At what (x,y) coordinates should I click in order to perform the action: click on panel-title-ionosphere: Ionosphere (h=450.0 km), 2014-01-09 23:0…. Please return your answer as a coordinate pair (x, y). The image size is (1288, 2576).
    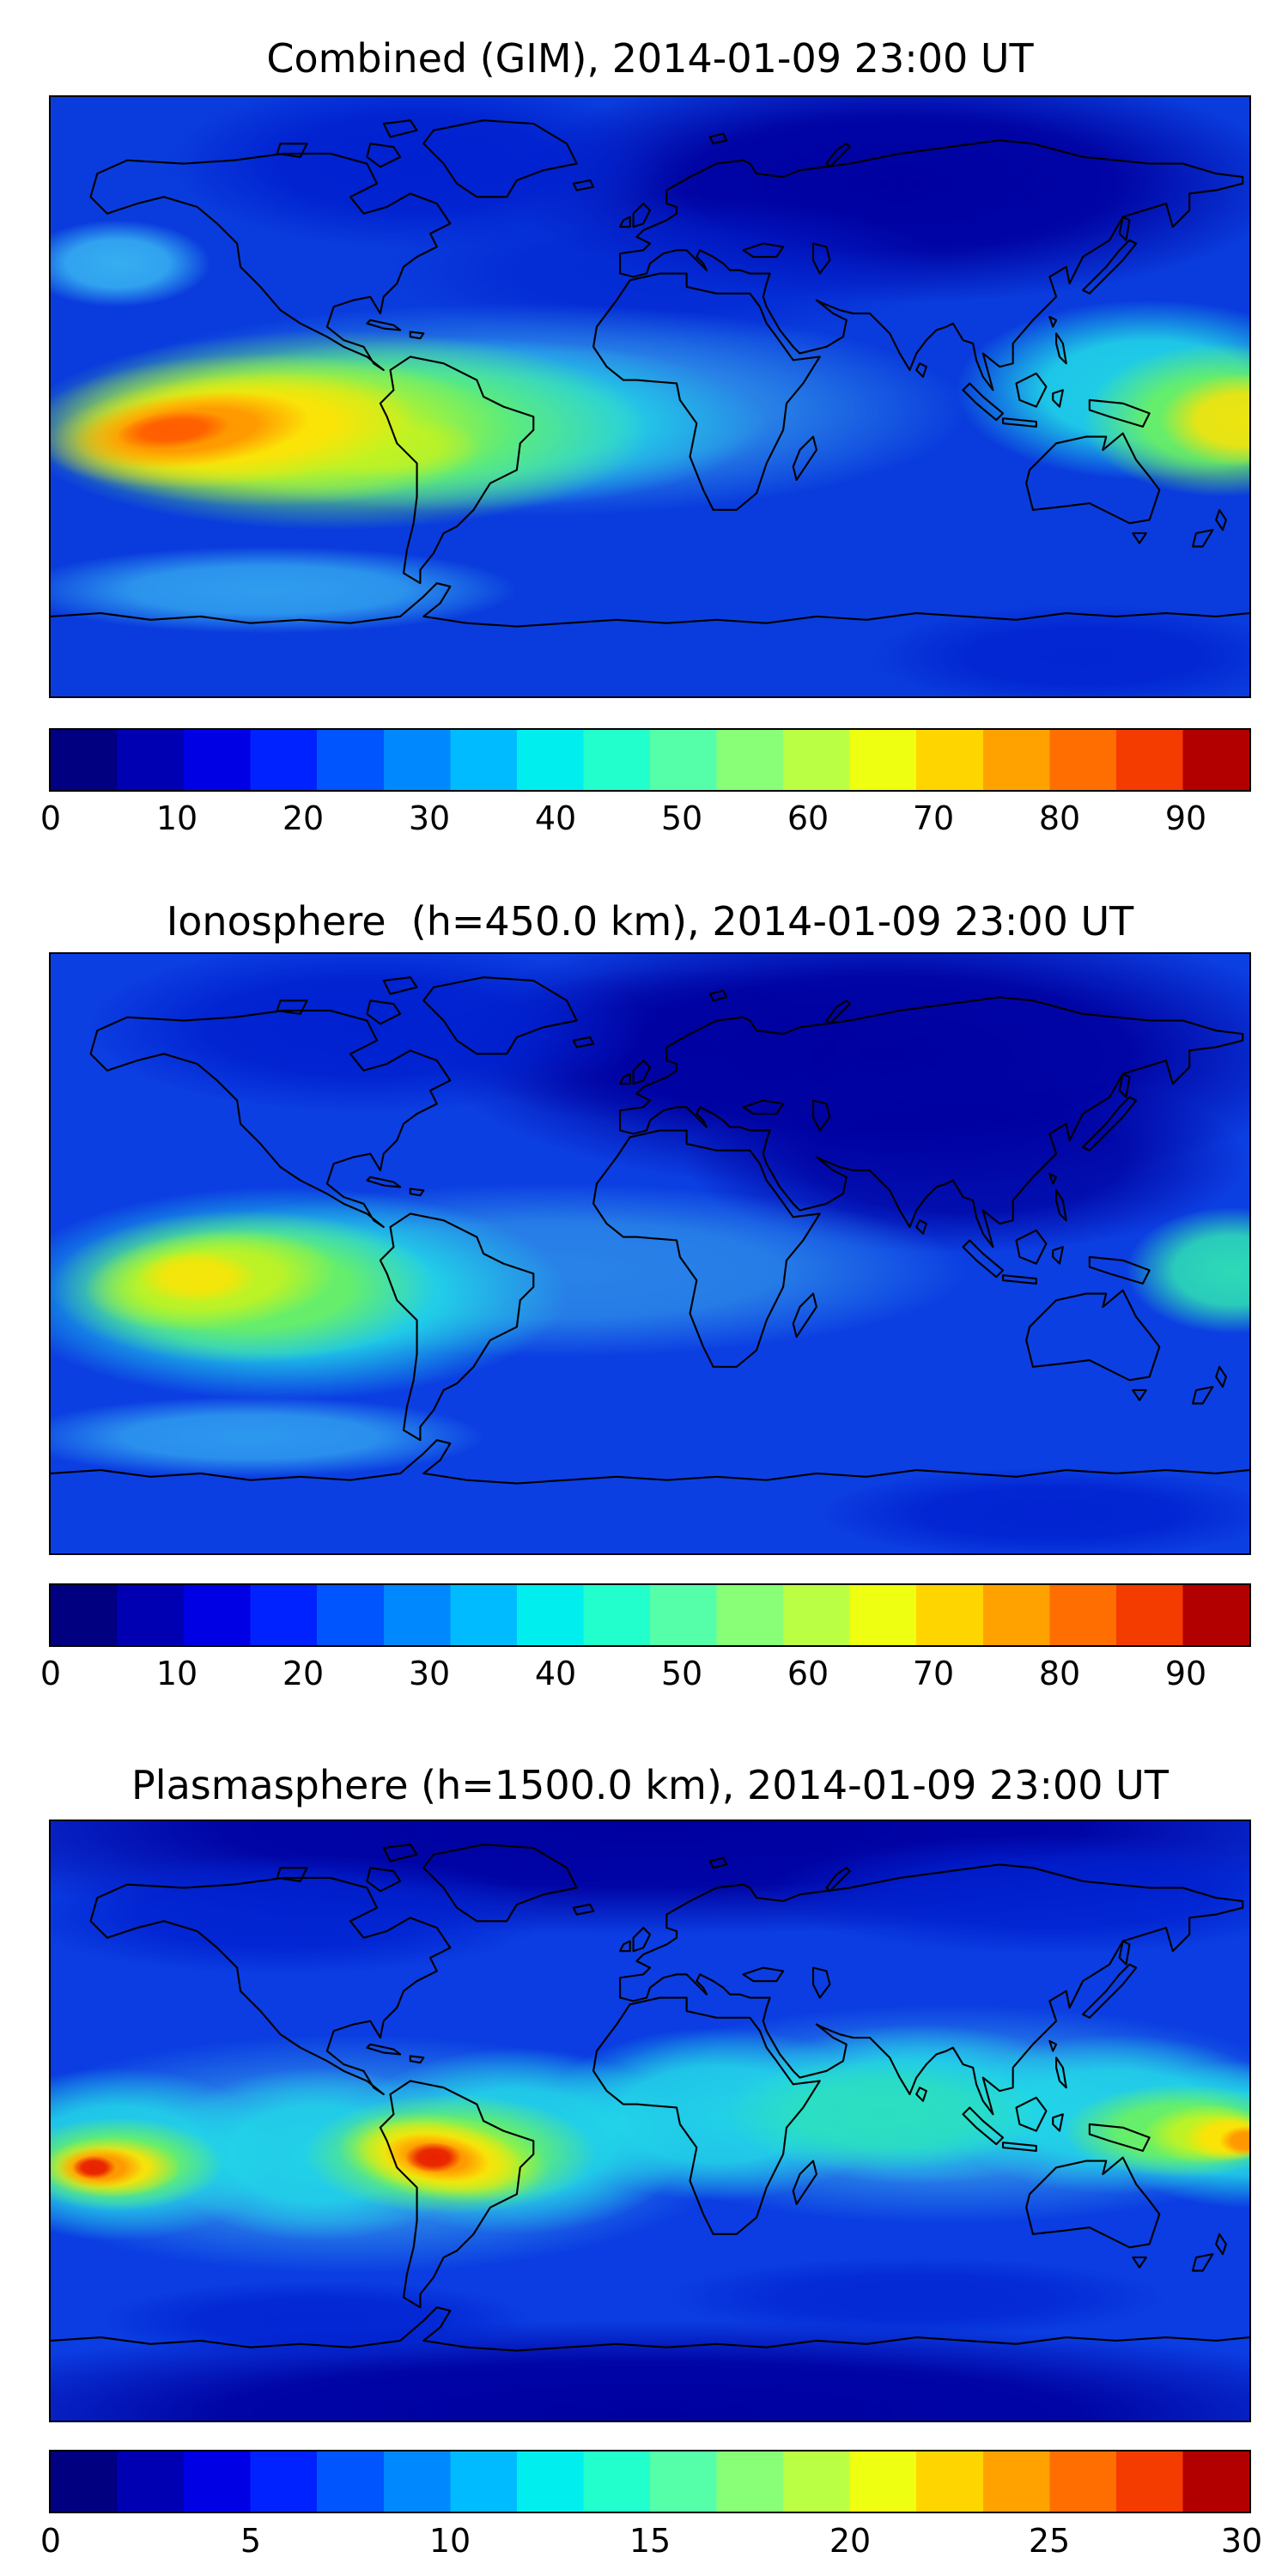
    Looking at the image, I should click on (650, 921).